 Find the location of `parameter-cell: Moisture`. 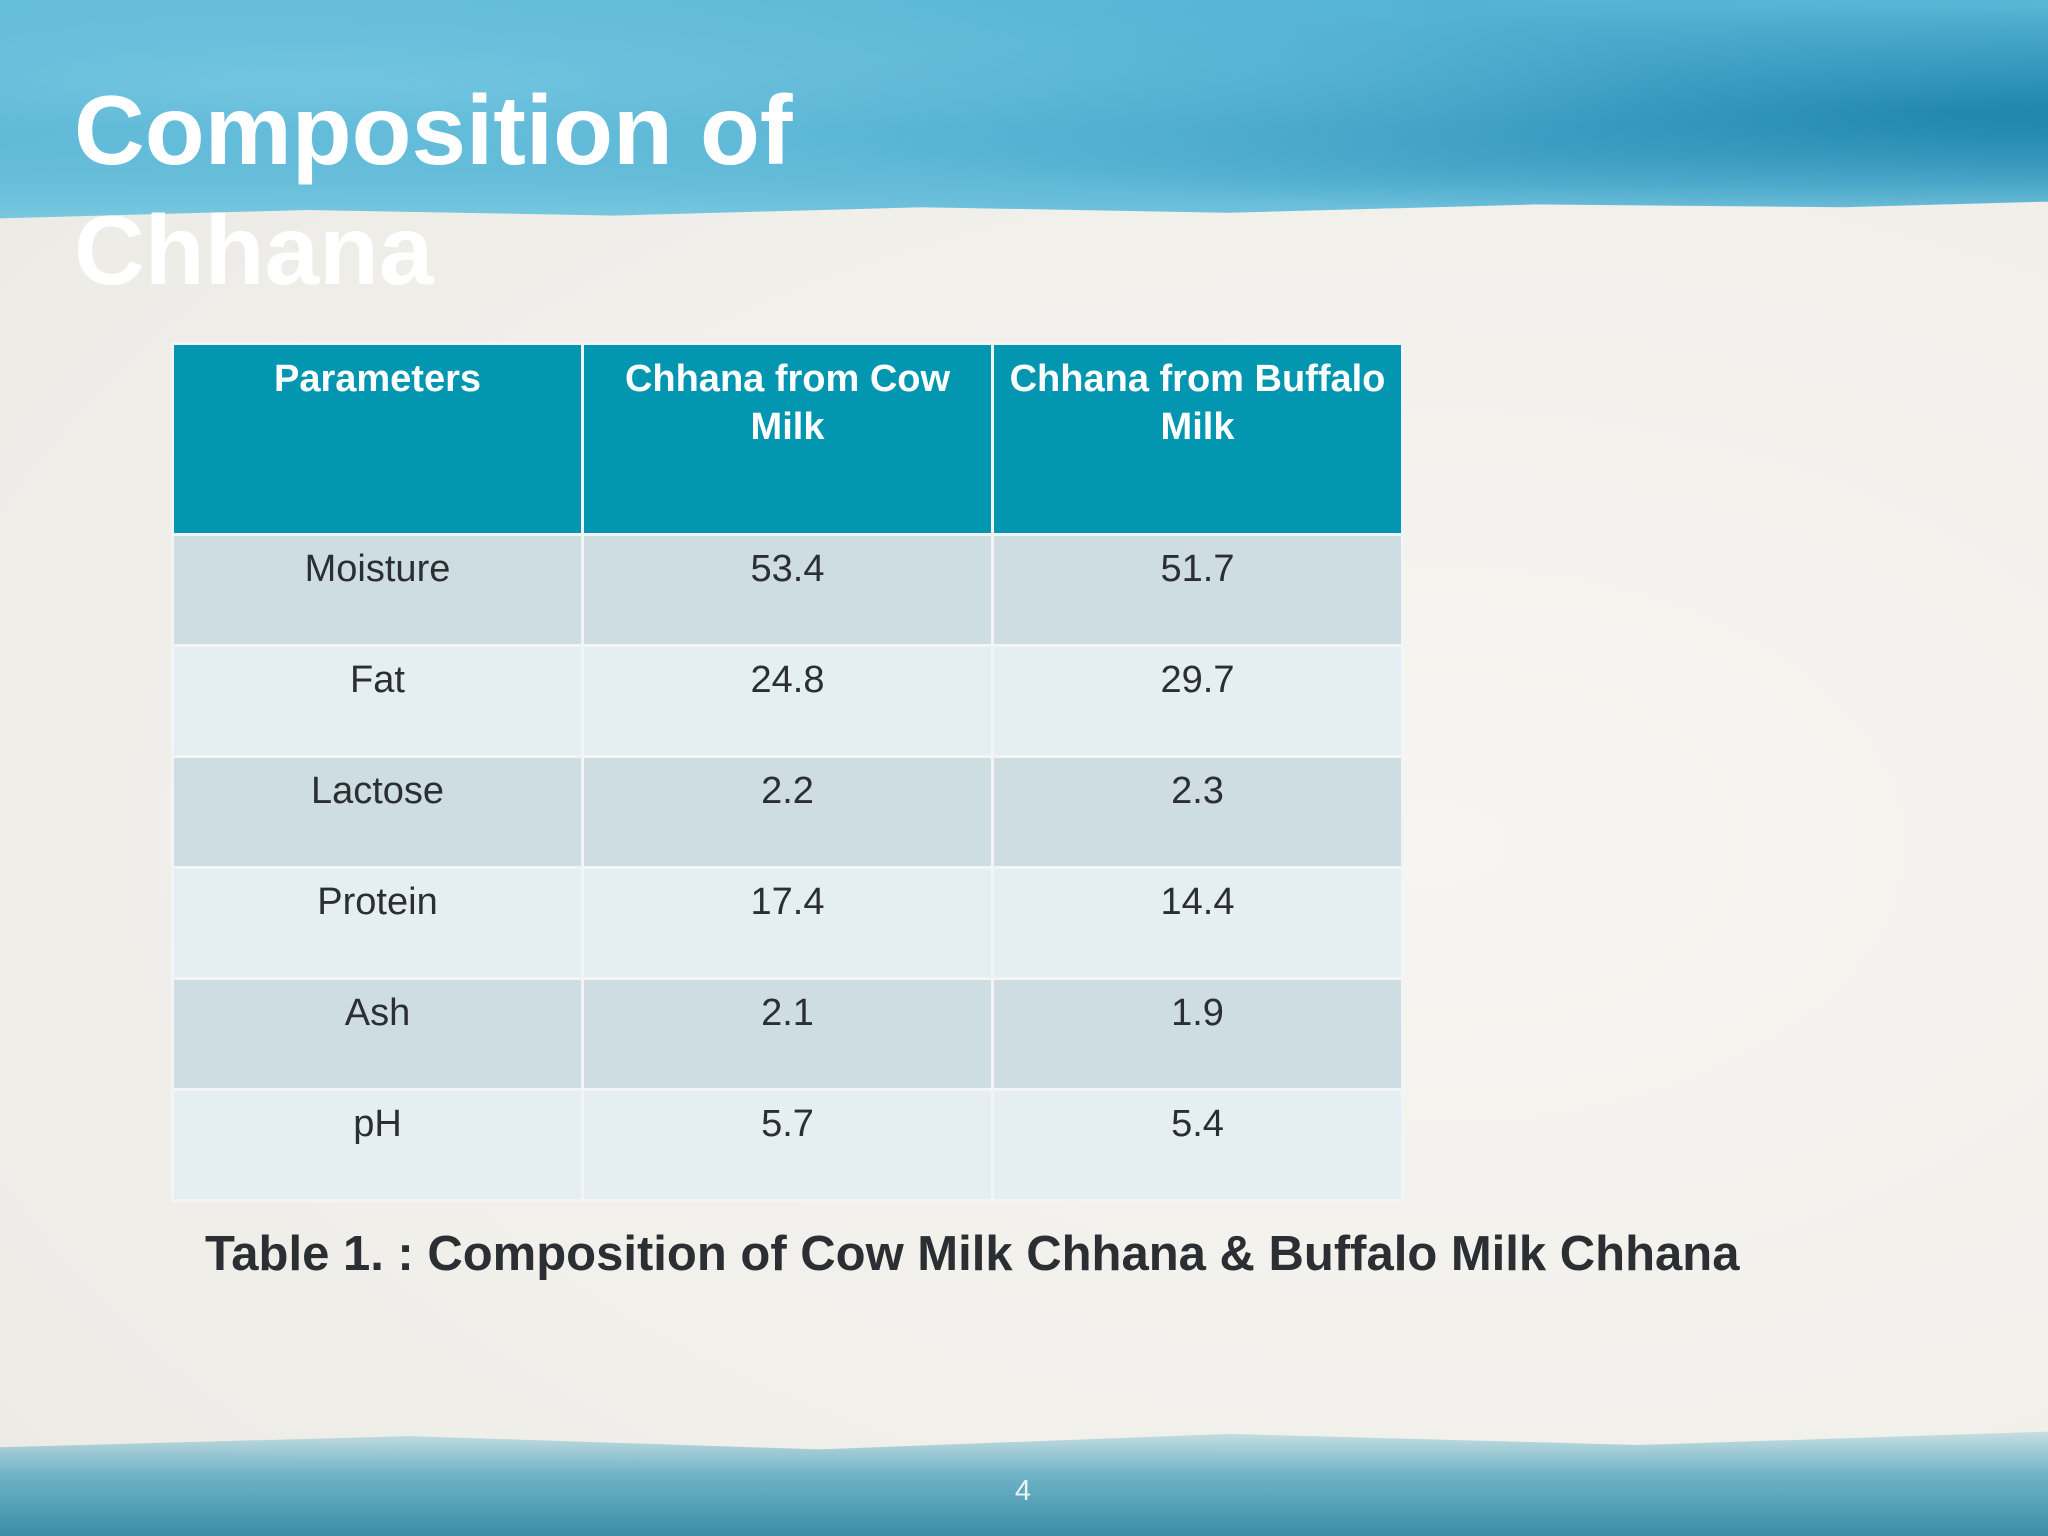

parameter-cell: Moisture is located at coordinates (377, 590).